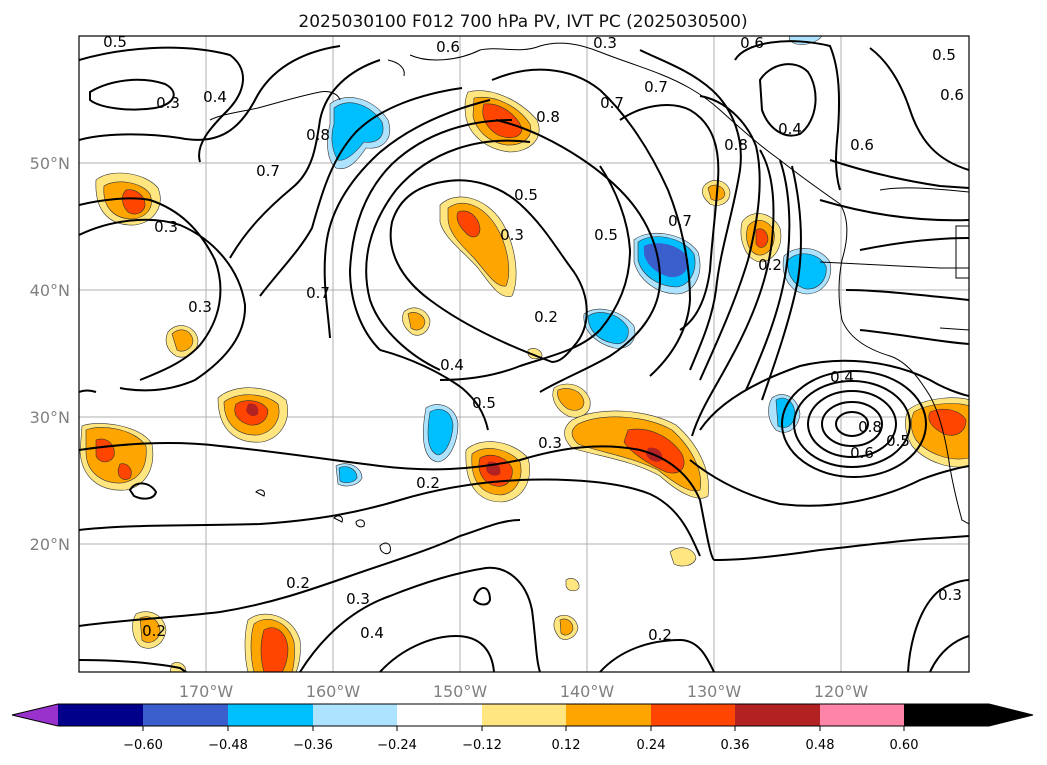  Describe the element at coordinates (396, 68) in the screenshot. I see `coastline-alaska` at that location.